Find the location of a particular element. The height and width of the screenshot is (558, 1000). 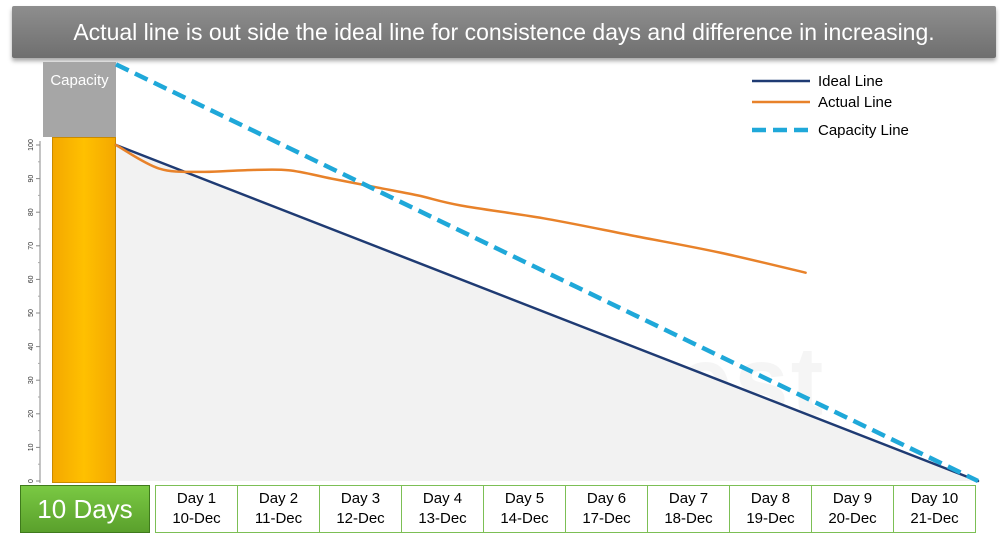

day-label: Day 8 is located at coordinates (770, 498).